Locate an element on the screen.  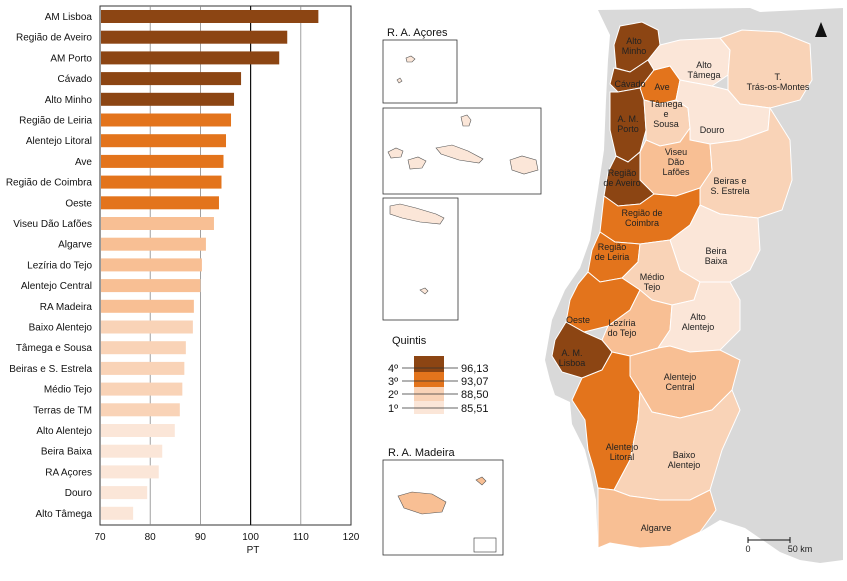
legend-quintile-label: 2º is located at coordinates (393, 395).